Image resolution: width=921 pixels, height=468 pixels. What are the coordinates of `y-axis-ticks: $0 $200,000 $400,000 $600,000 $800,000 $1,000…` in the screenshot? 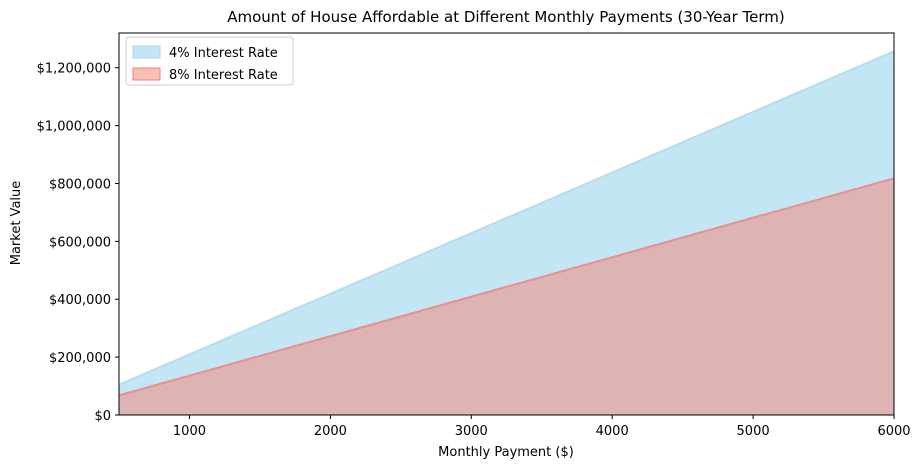 It's located at (78, 243).